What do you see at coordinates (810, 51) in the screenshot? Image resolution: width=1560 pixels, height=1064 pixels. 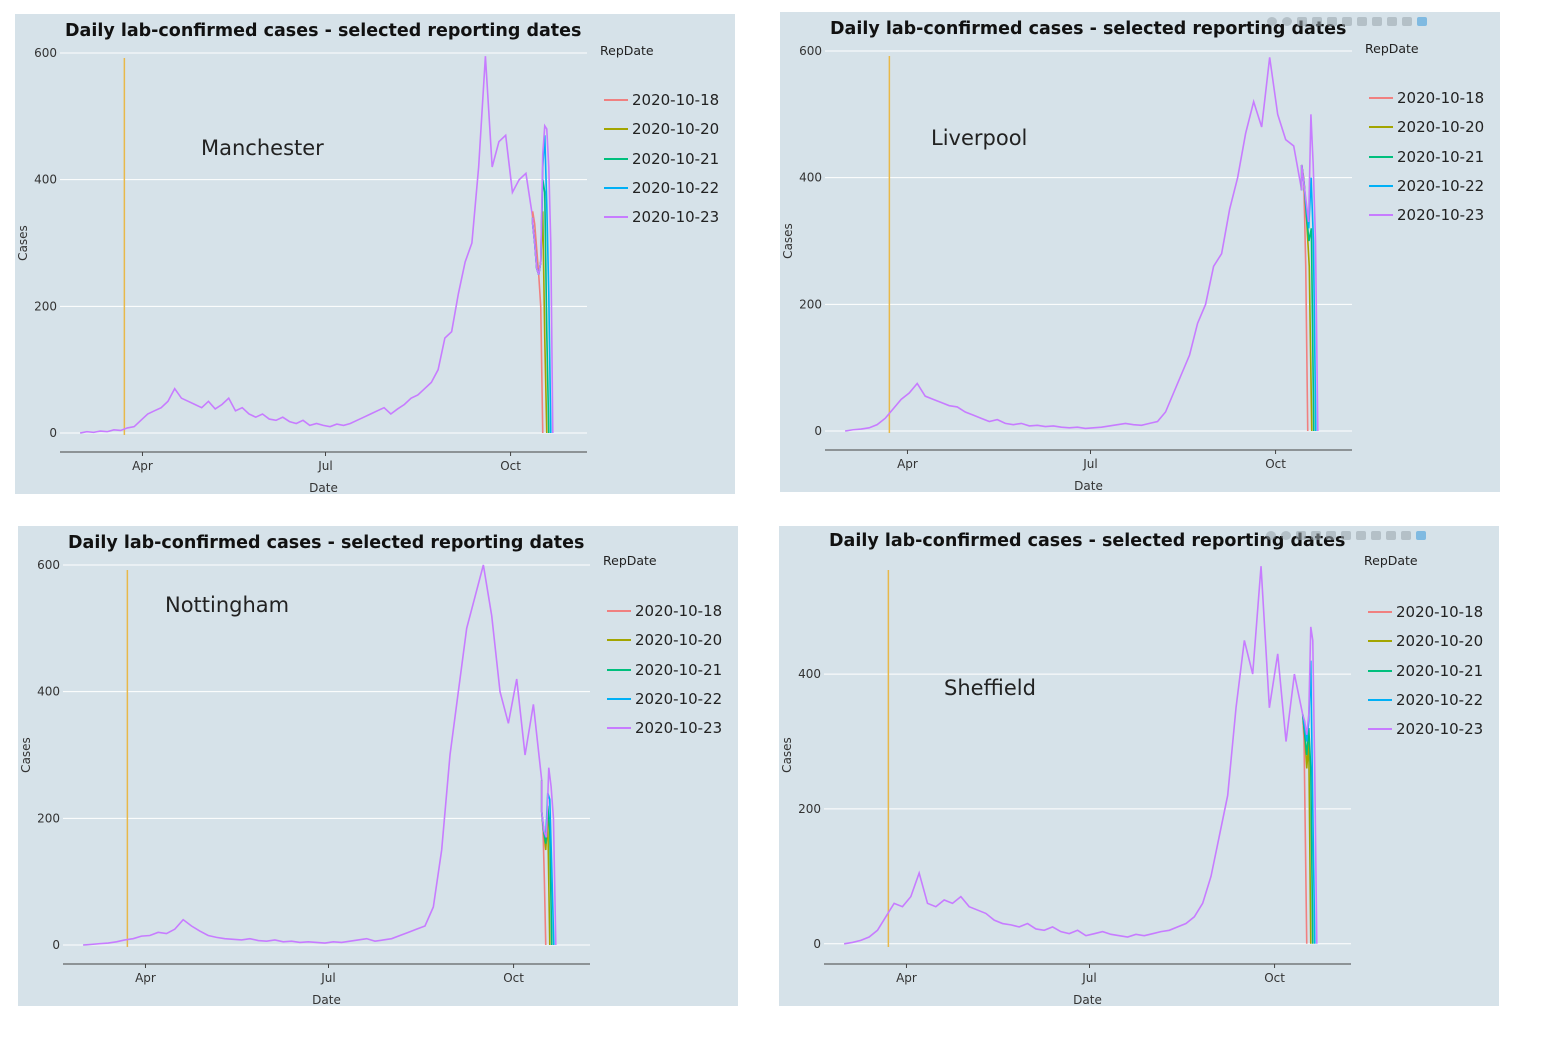 I see `y-tick-label: 600` at bounding box center [810, 51].